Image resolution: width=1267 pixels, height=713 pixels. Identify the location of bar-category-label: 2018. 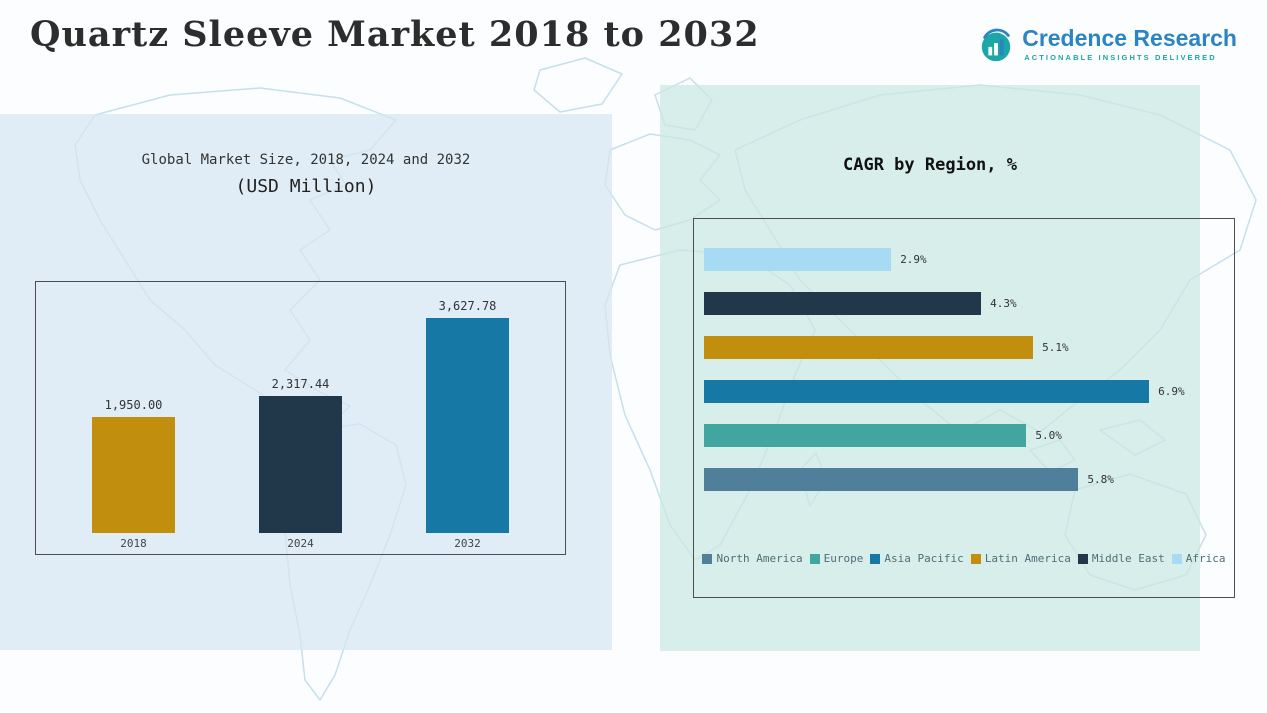
(133, 543).